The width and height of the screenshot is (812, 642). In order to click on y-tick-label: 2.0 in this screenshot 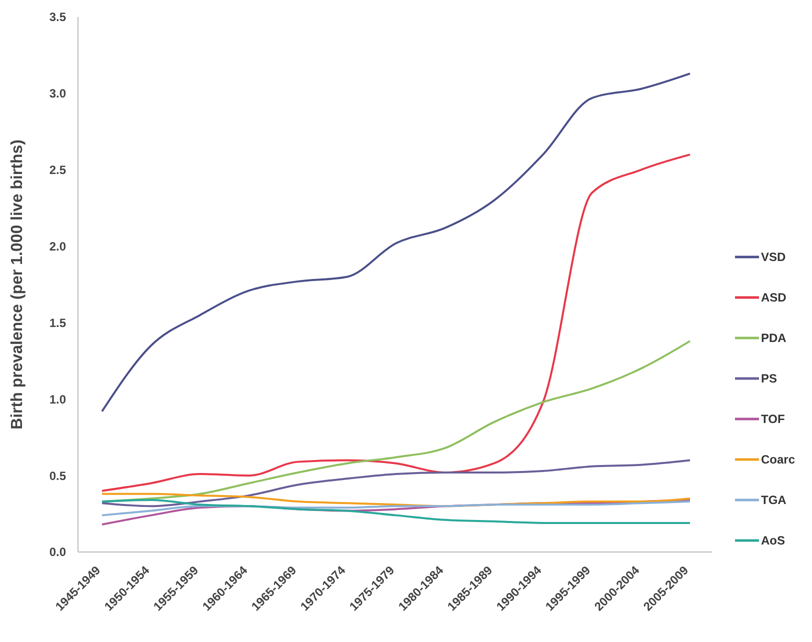, I will do `click(57, 246)`.